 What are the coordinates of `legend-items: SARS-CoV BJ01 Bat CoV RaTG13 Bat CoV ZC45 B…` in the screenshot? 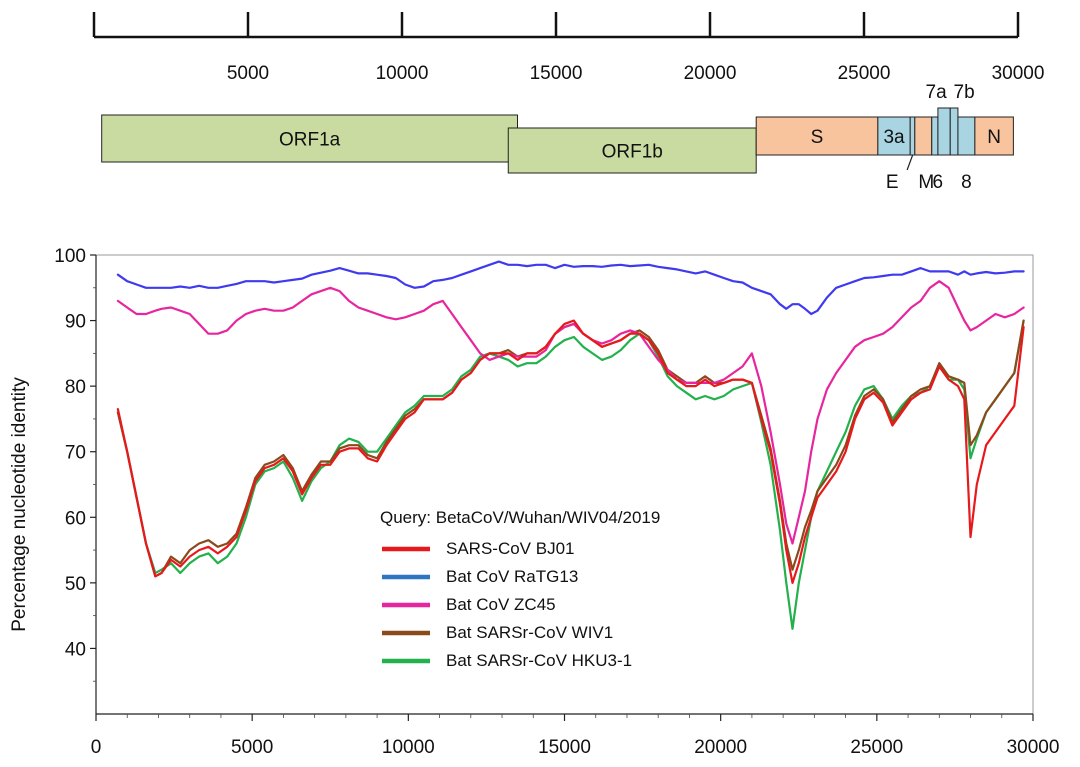 It's located at (507, 604).